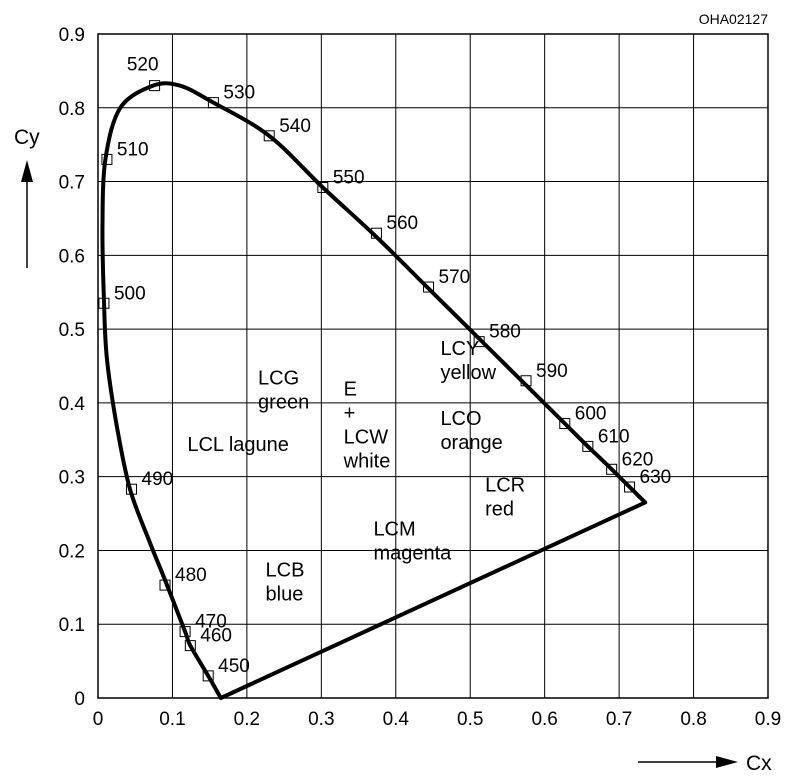 The image size is (788, 778). Describe the element at coordinates (544, 719) in the screenshot. I see `x-tick-label: 0.6` at that location.